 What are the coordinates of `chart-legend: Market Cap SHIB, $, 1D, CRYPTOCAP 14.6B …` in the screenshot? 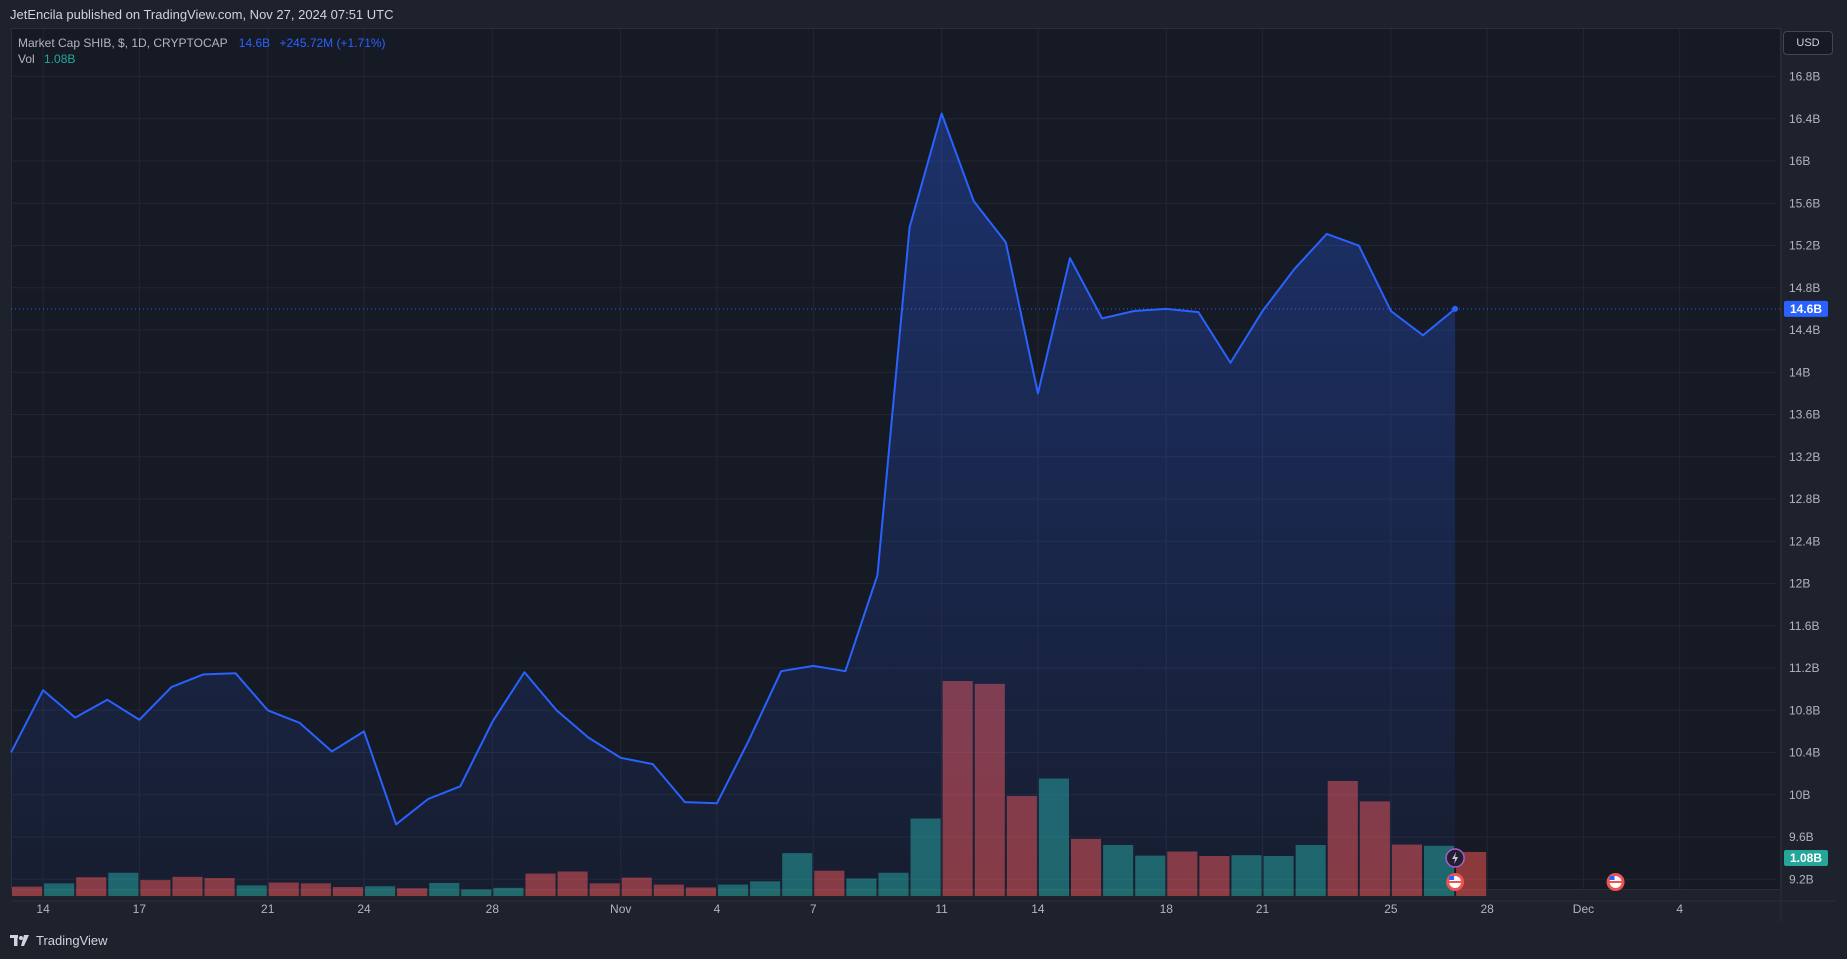 It's located at (202, 51).